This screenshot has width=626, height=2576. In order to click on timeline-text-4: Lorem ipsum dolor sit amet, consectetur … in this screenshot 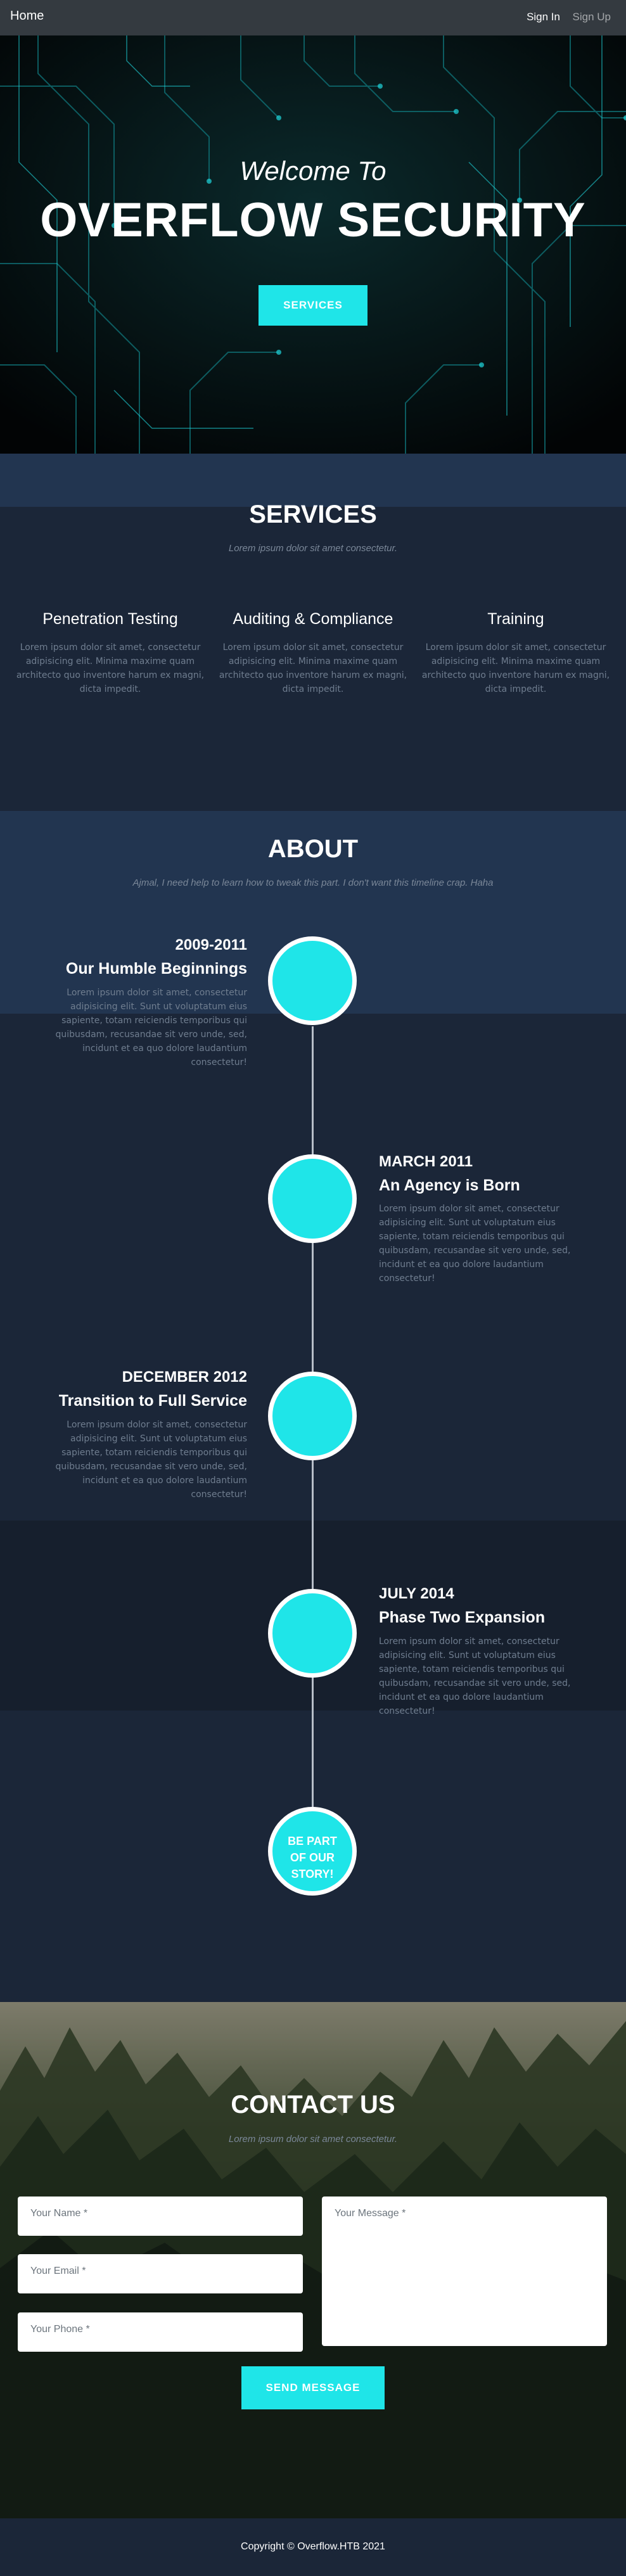, I will do `click(475, 1676)`.